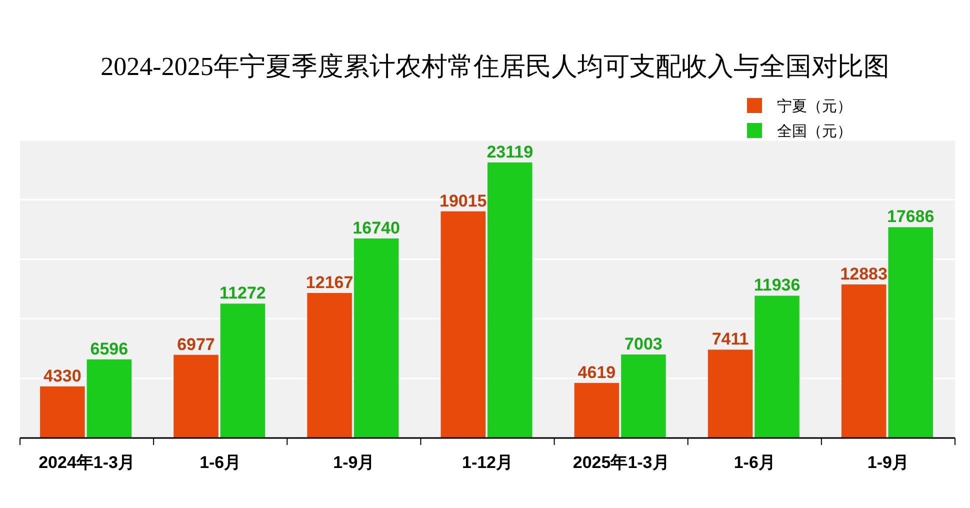 Image resolution: width=970 pixels, height=508 pixels. I want to click on data-label: 4619, so click(597, 372).